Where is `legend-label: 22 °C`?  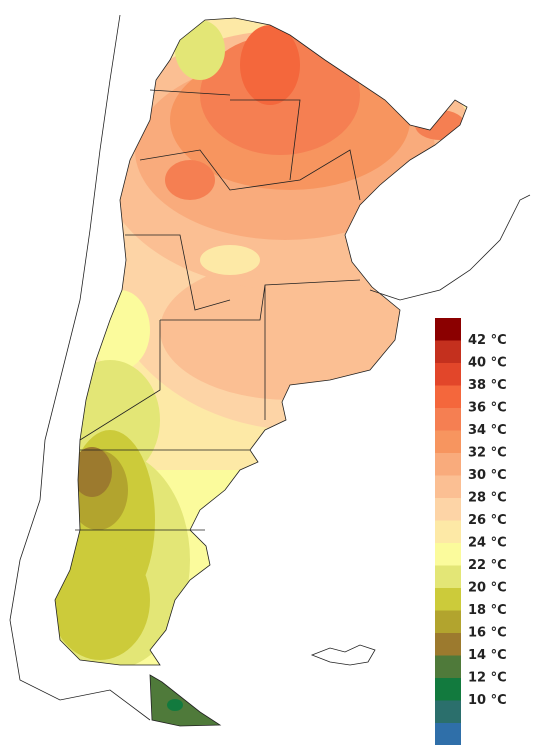
legend-label: 22 °C is located at coordinates (487, 565).